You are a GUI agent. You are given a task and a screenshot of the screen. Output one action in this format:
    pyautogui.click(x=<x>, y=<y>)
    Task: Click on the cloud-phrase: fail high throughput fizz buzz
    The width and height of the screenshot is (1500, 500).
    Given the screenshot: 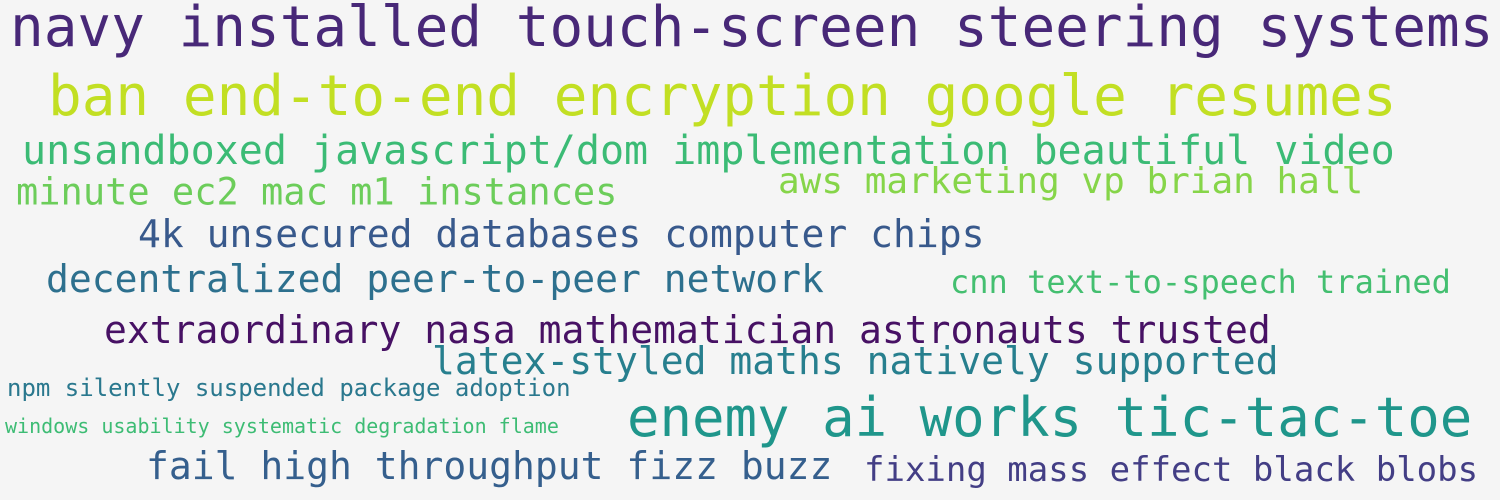 What is the action you would take?
    pyautogui.click(x=489, y=466)
    